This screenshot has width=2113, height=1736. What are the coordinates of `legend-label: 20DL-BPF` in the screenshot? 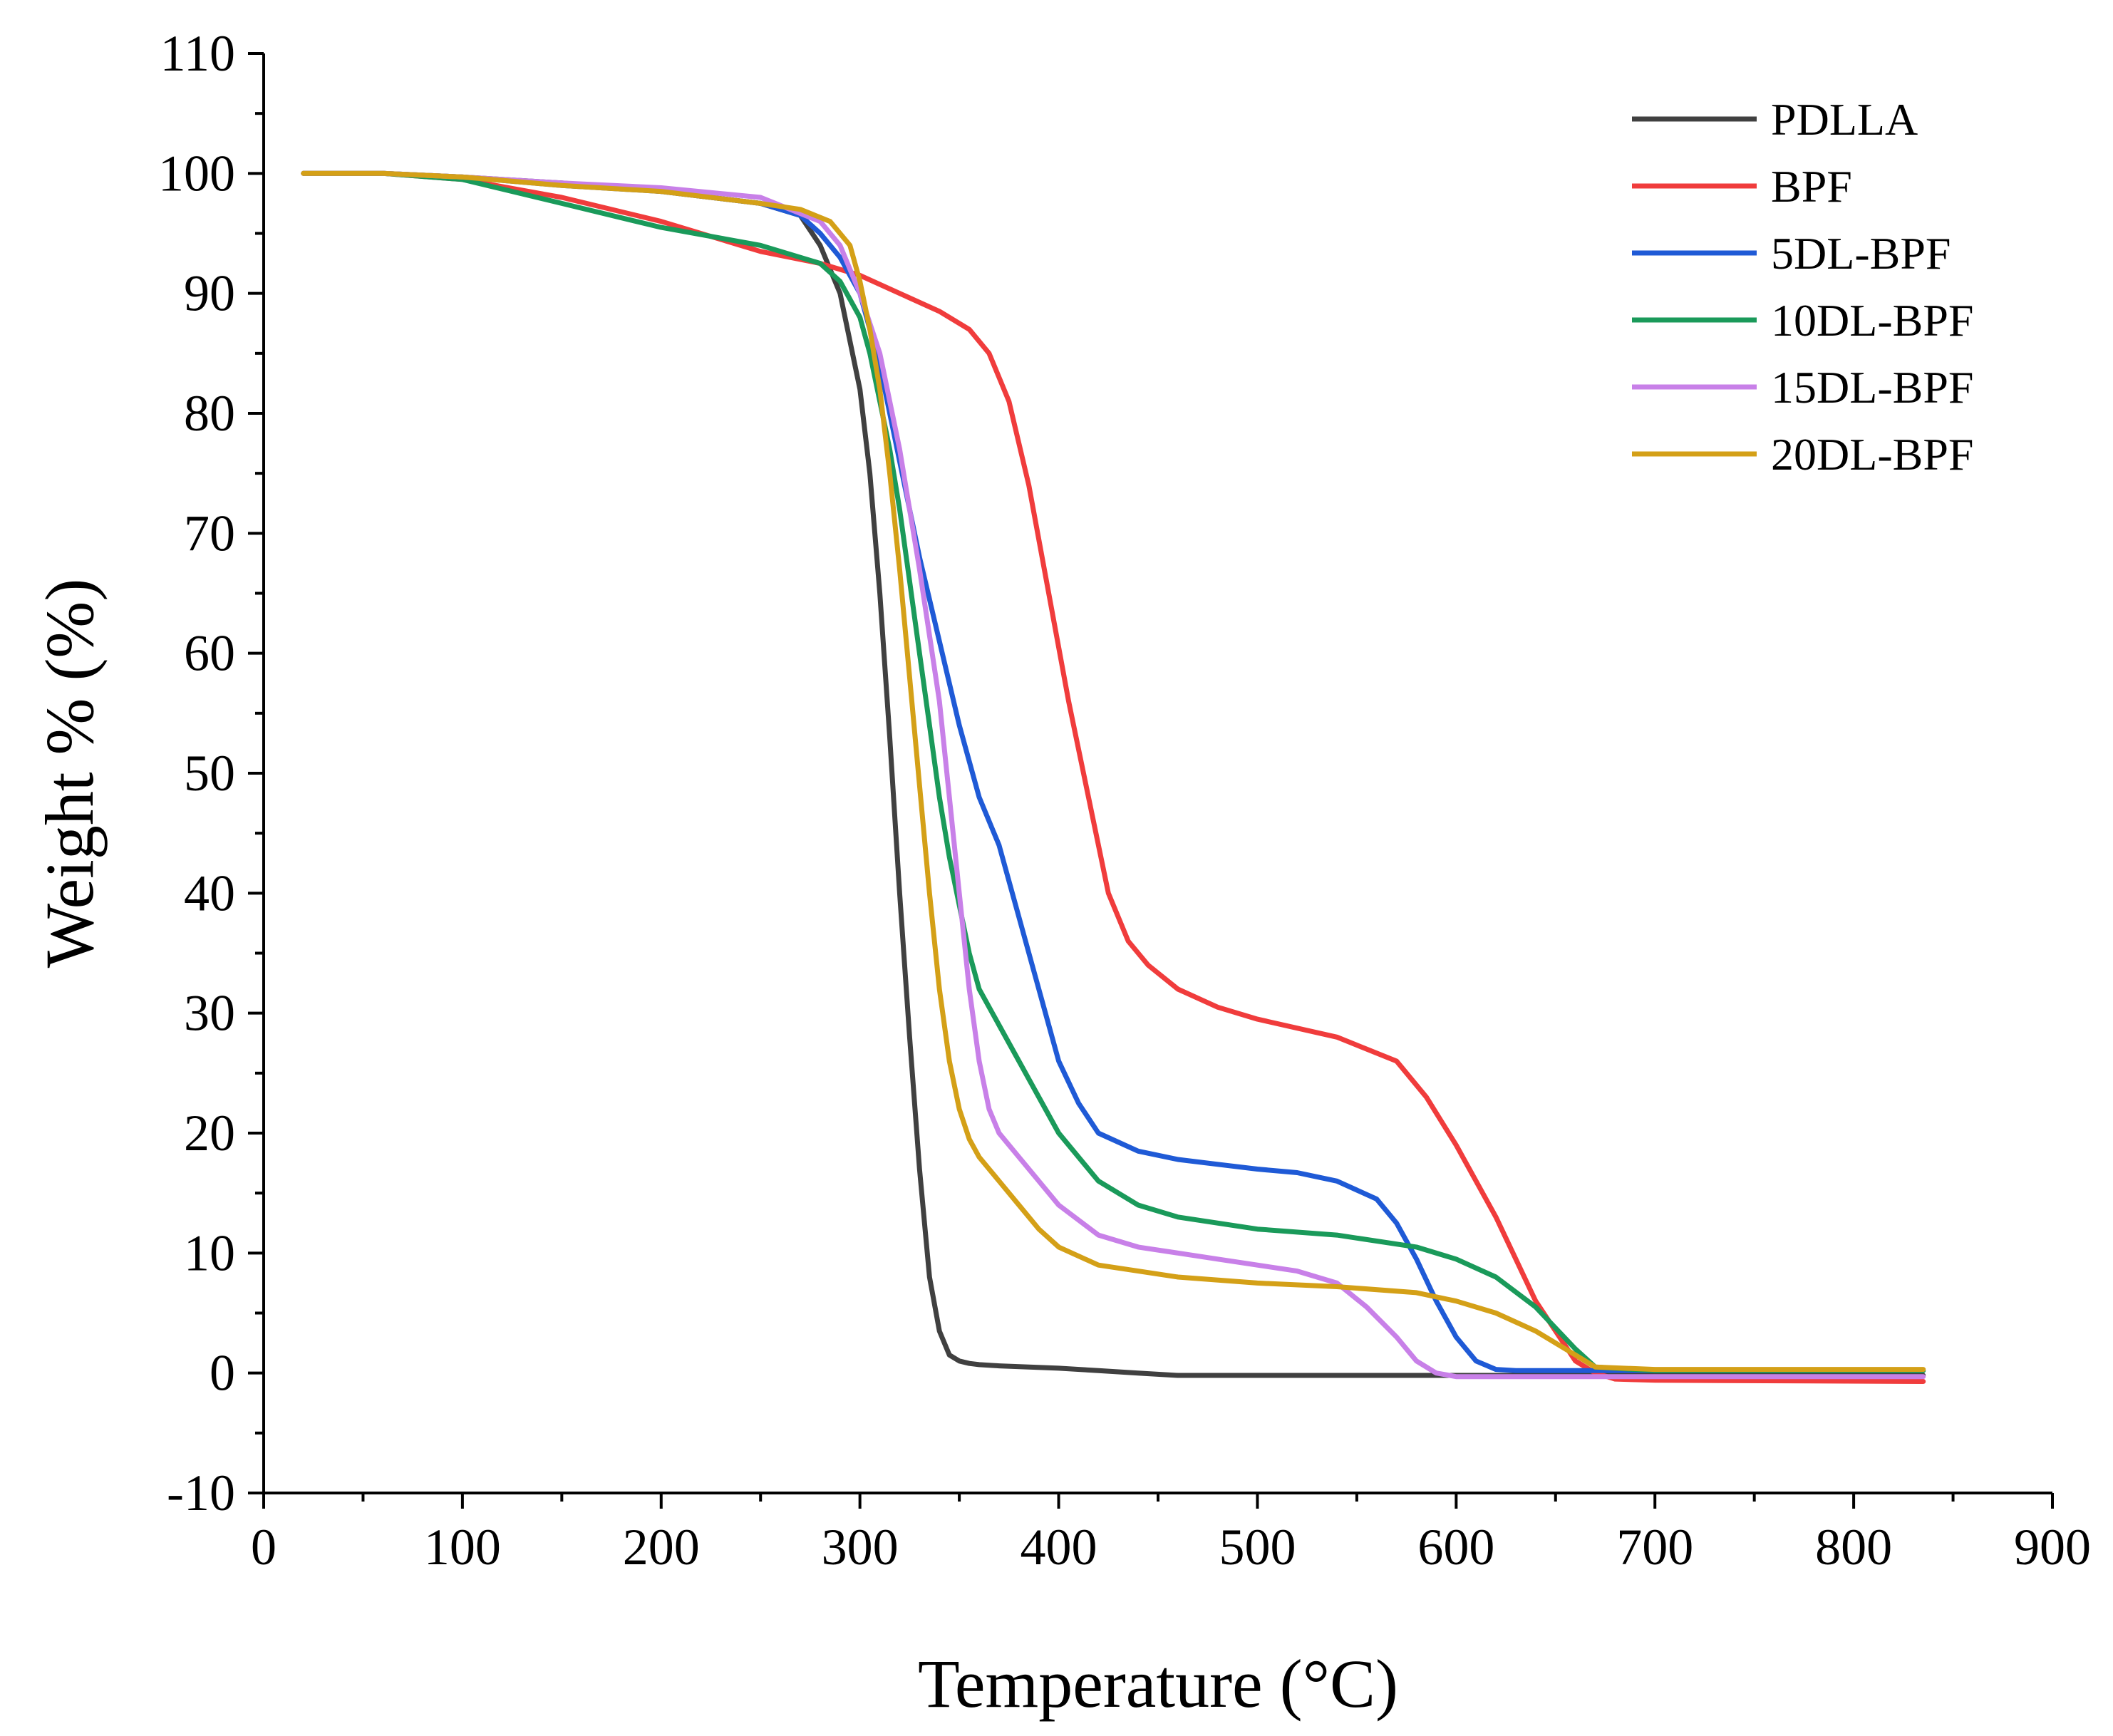 It's located at (1872, 454).